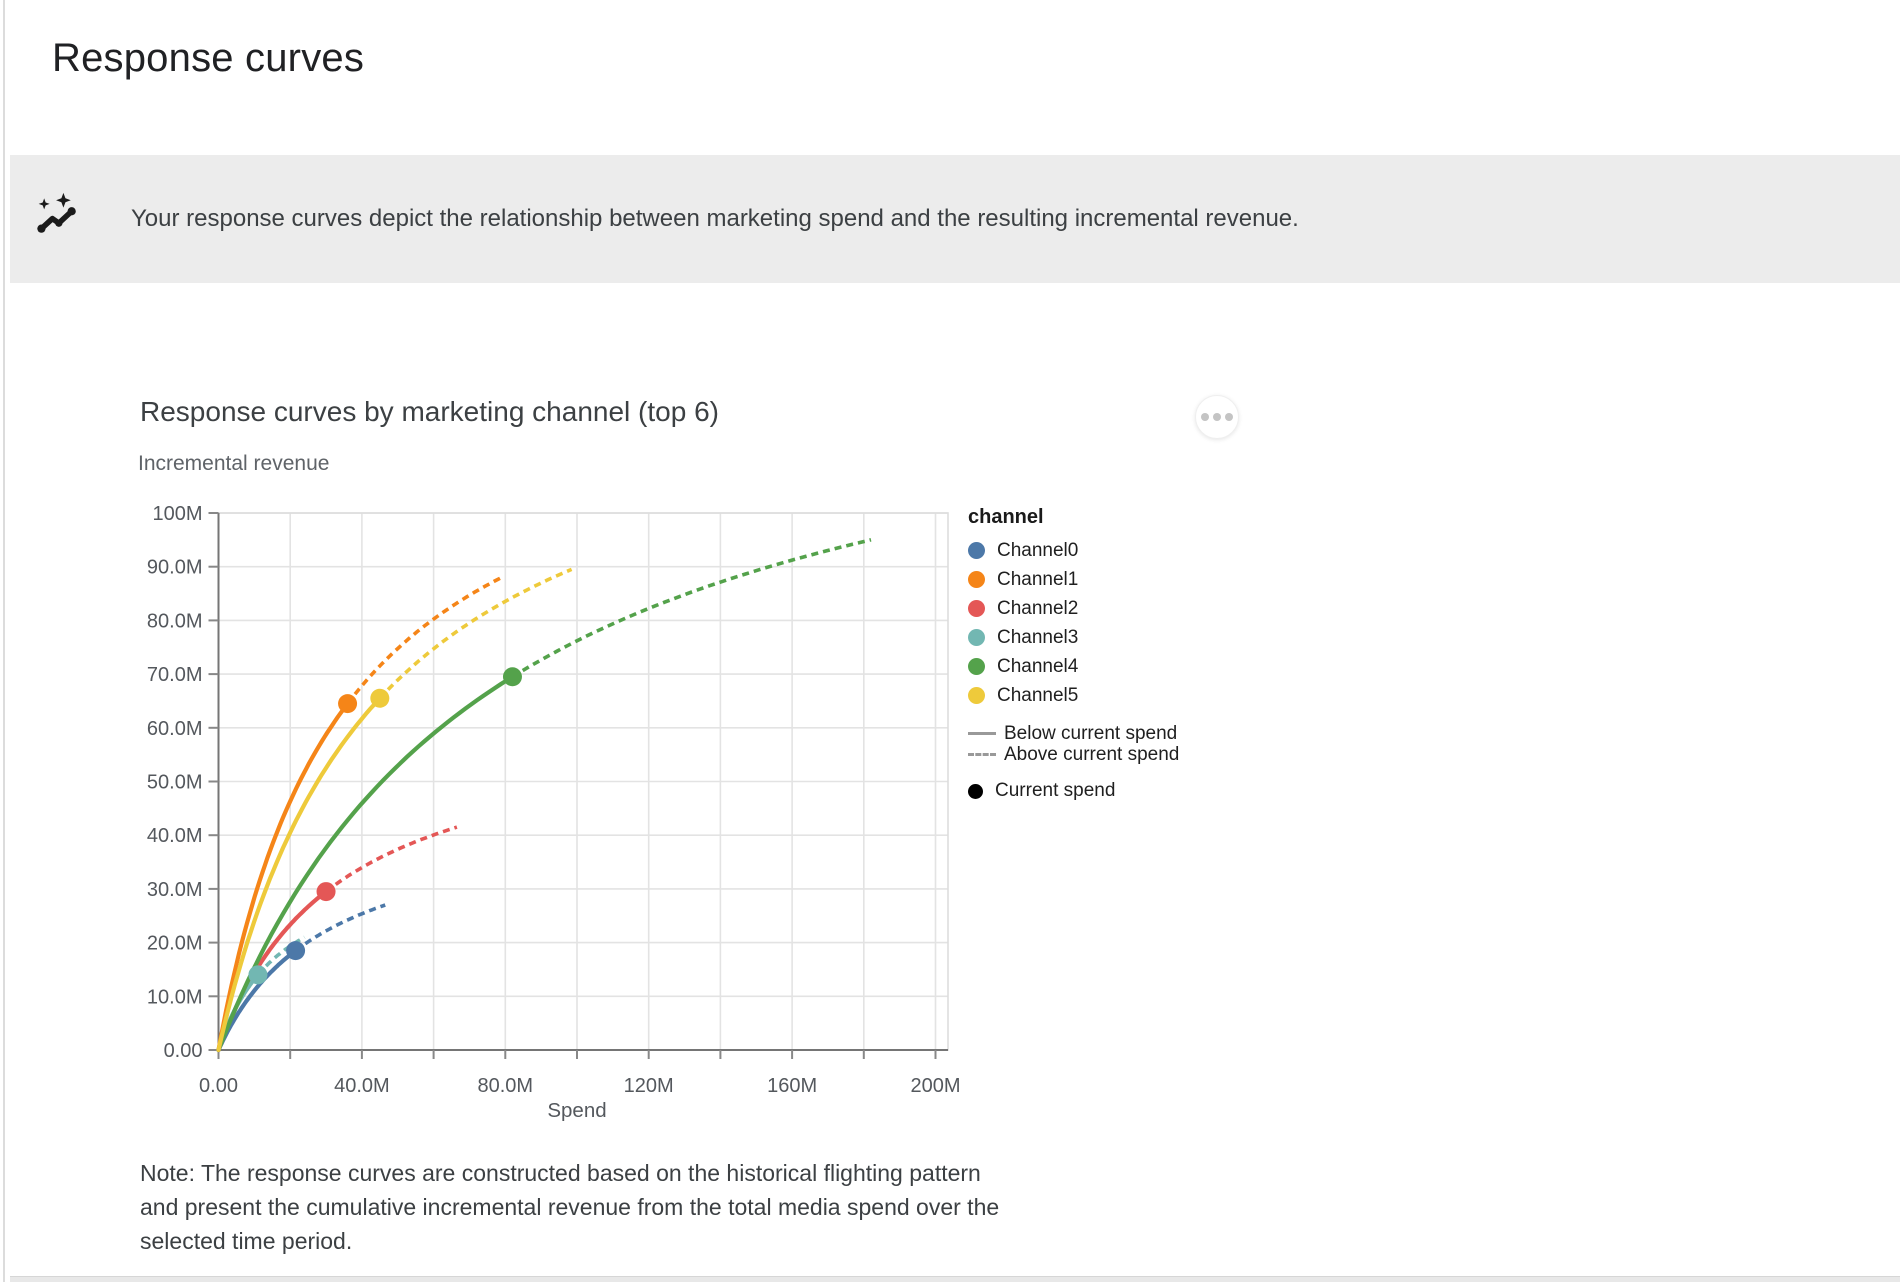 The width and height of the screenshot is (1900, 1282). I want to click on channel4-swatch, so click(976, 666).